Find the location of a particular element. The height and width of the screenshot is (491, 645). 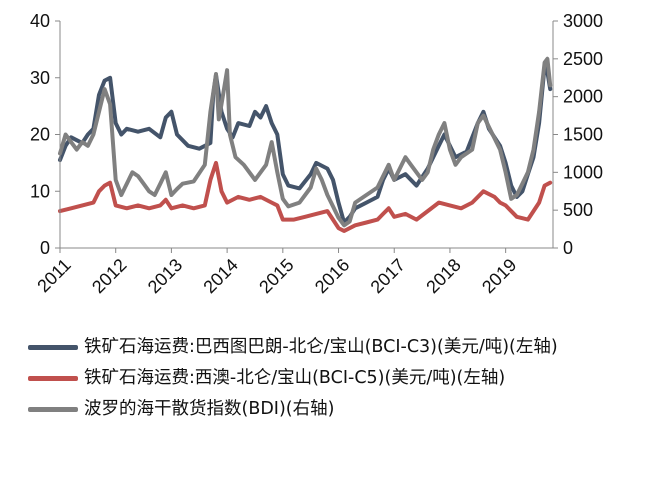

right-tick-label: 2500 is located at coordinates (583, 59).